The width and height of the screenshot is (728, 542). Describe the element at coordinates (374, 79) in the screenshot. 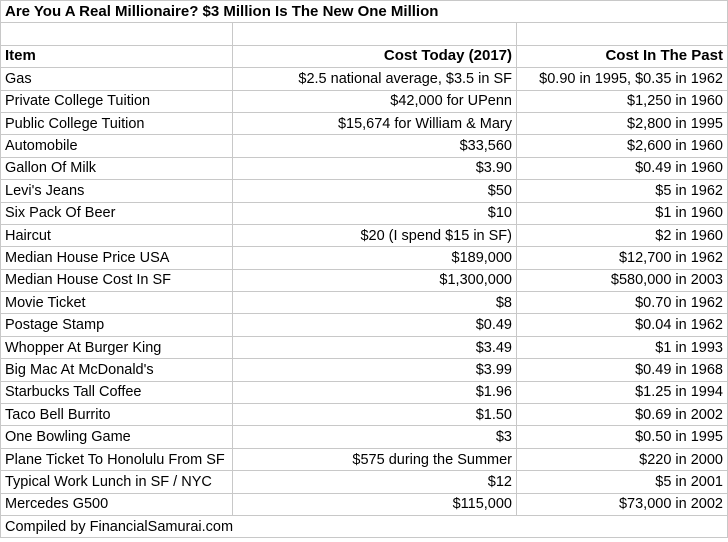

I see `cell-cost-today: $2.5 national average, $3.5 in SF` at that location.